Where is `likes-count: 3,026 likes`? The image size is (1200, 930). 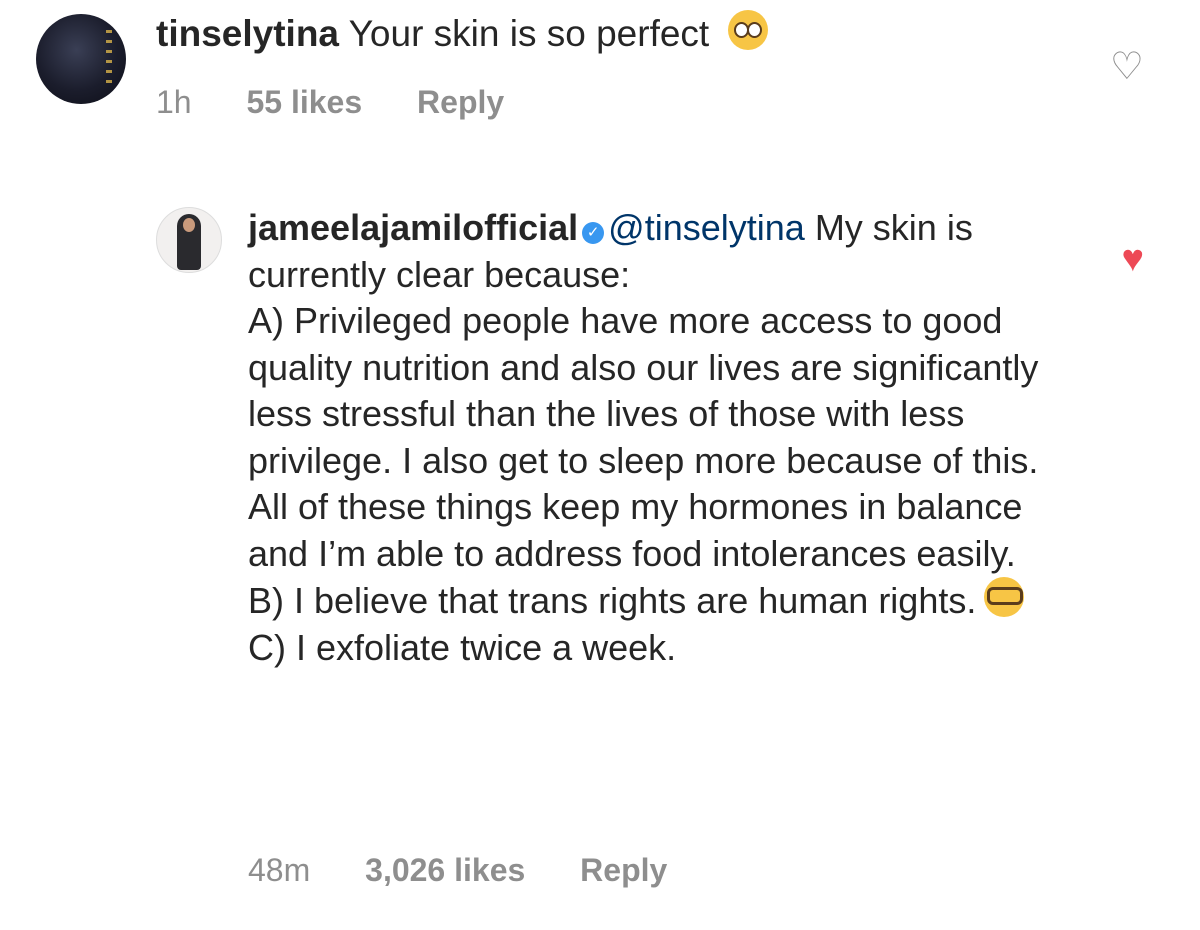
likes-count: 3,026 likes is located at coordinates (445, 870).